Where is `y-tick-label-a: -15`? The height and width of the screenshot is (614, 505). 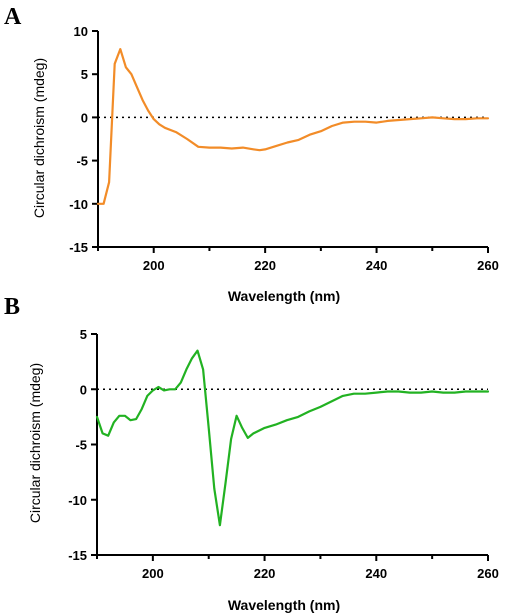
y-tick-label-a: -15 is located at coordinates (78, 247).